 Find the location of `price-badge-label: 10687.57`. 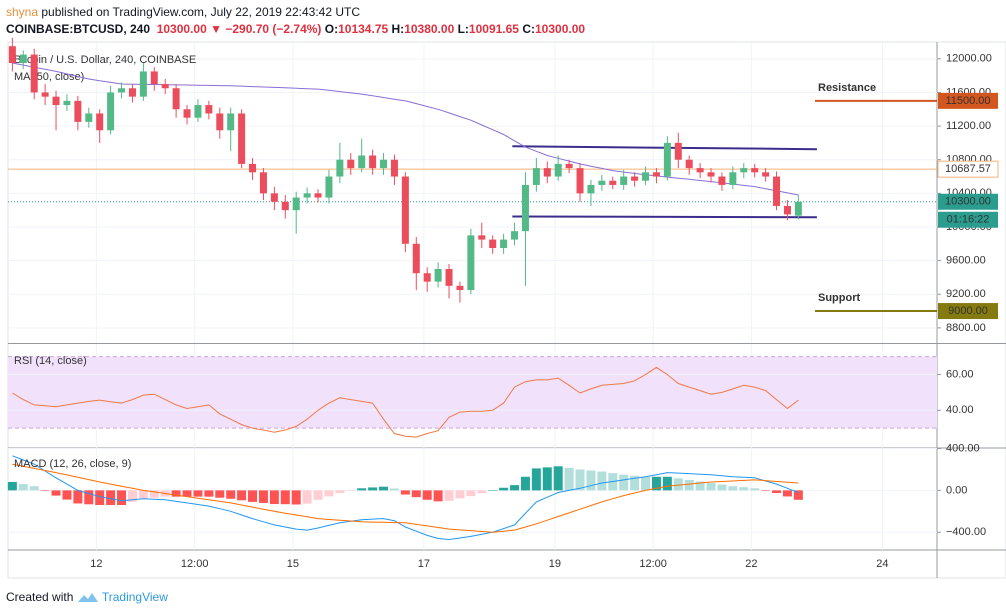

price-badge-label: 10687.57 is located at coordinates (968, 169).